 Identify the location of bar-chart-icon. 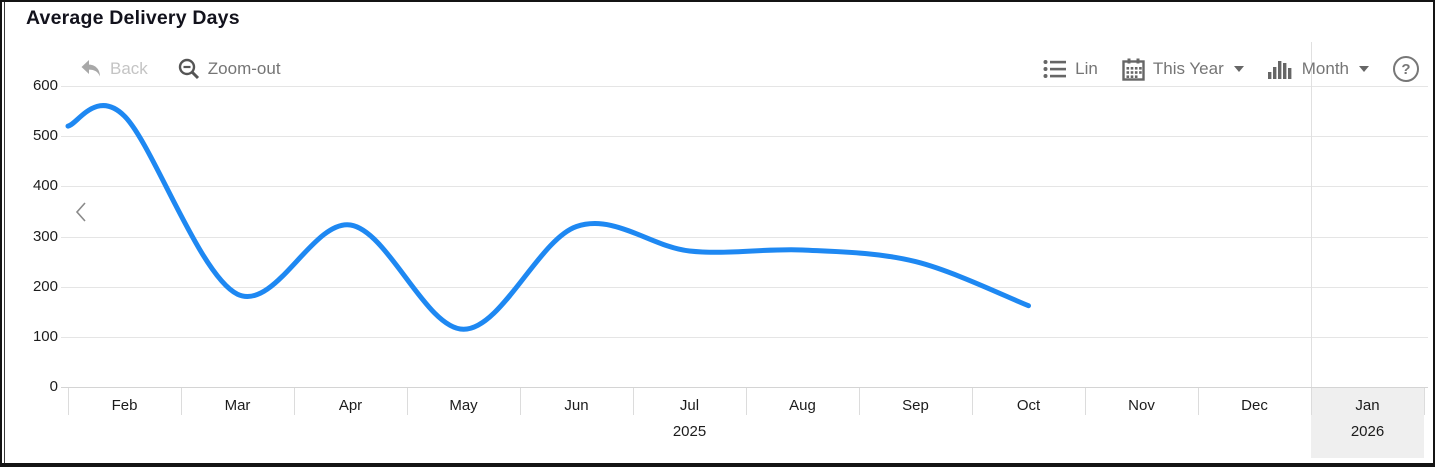
(1280, 69).